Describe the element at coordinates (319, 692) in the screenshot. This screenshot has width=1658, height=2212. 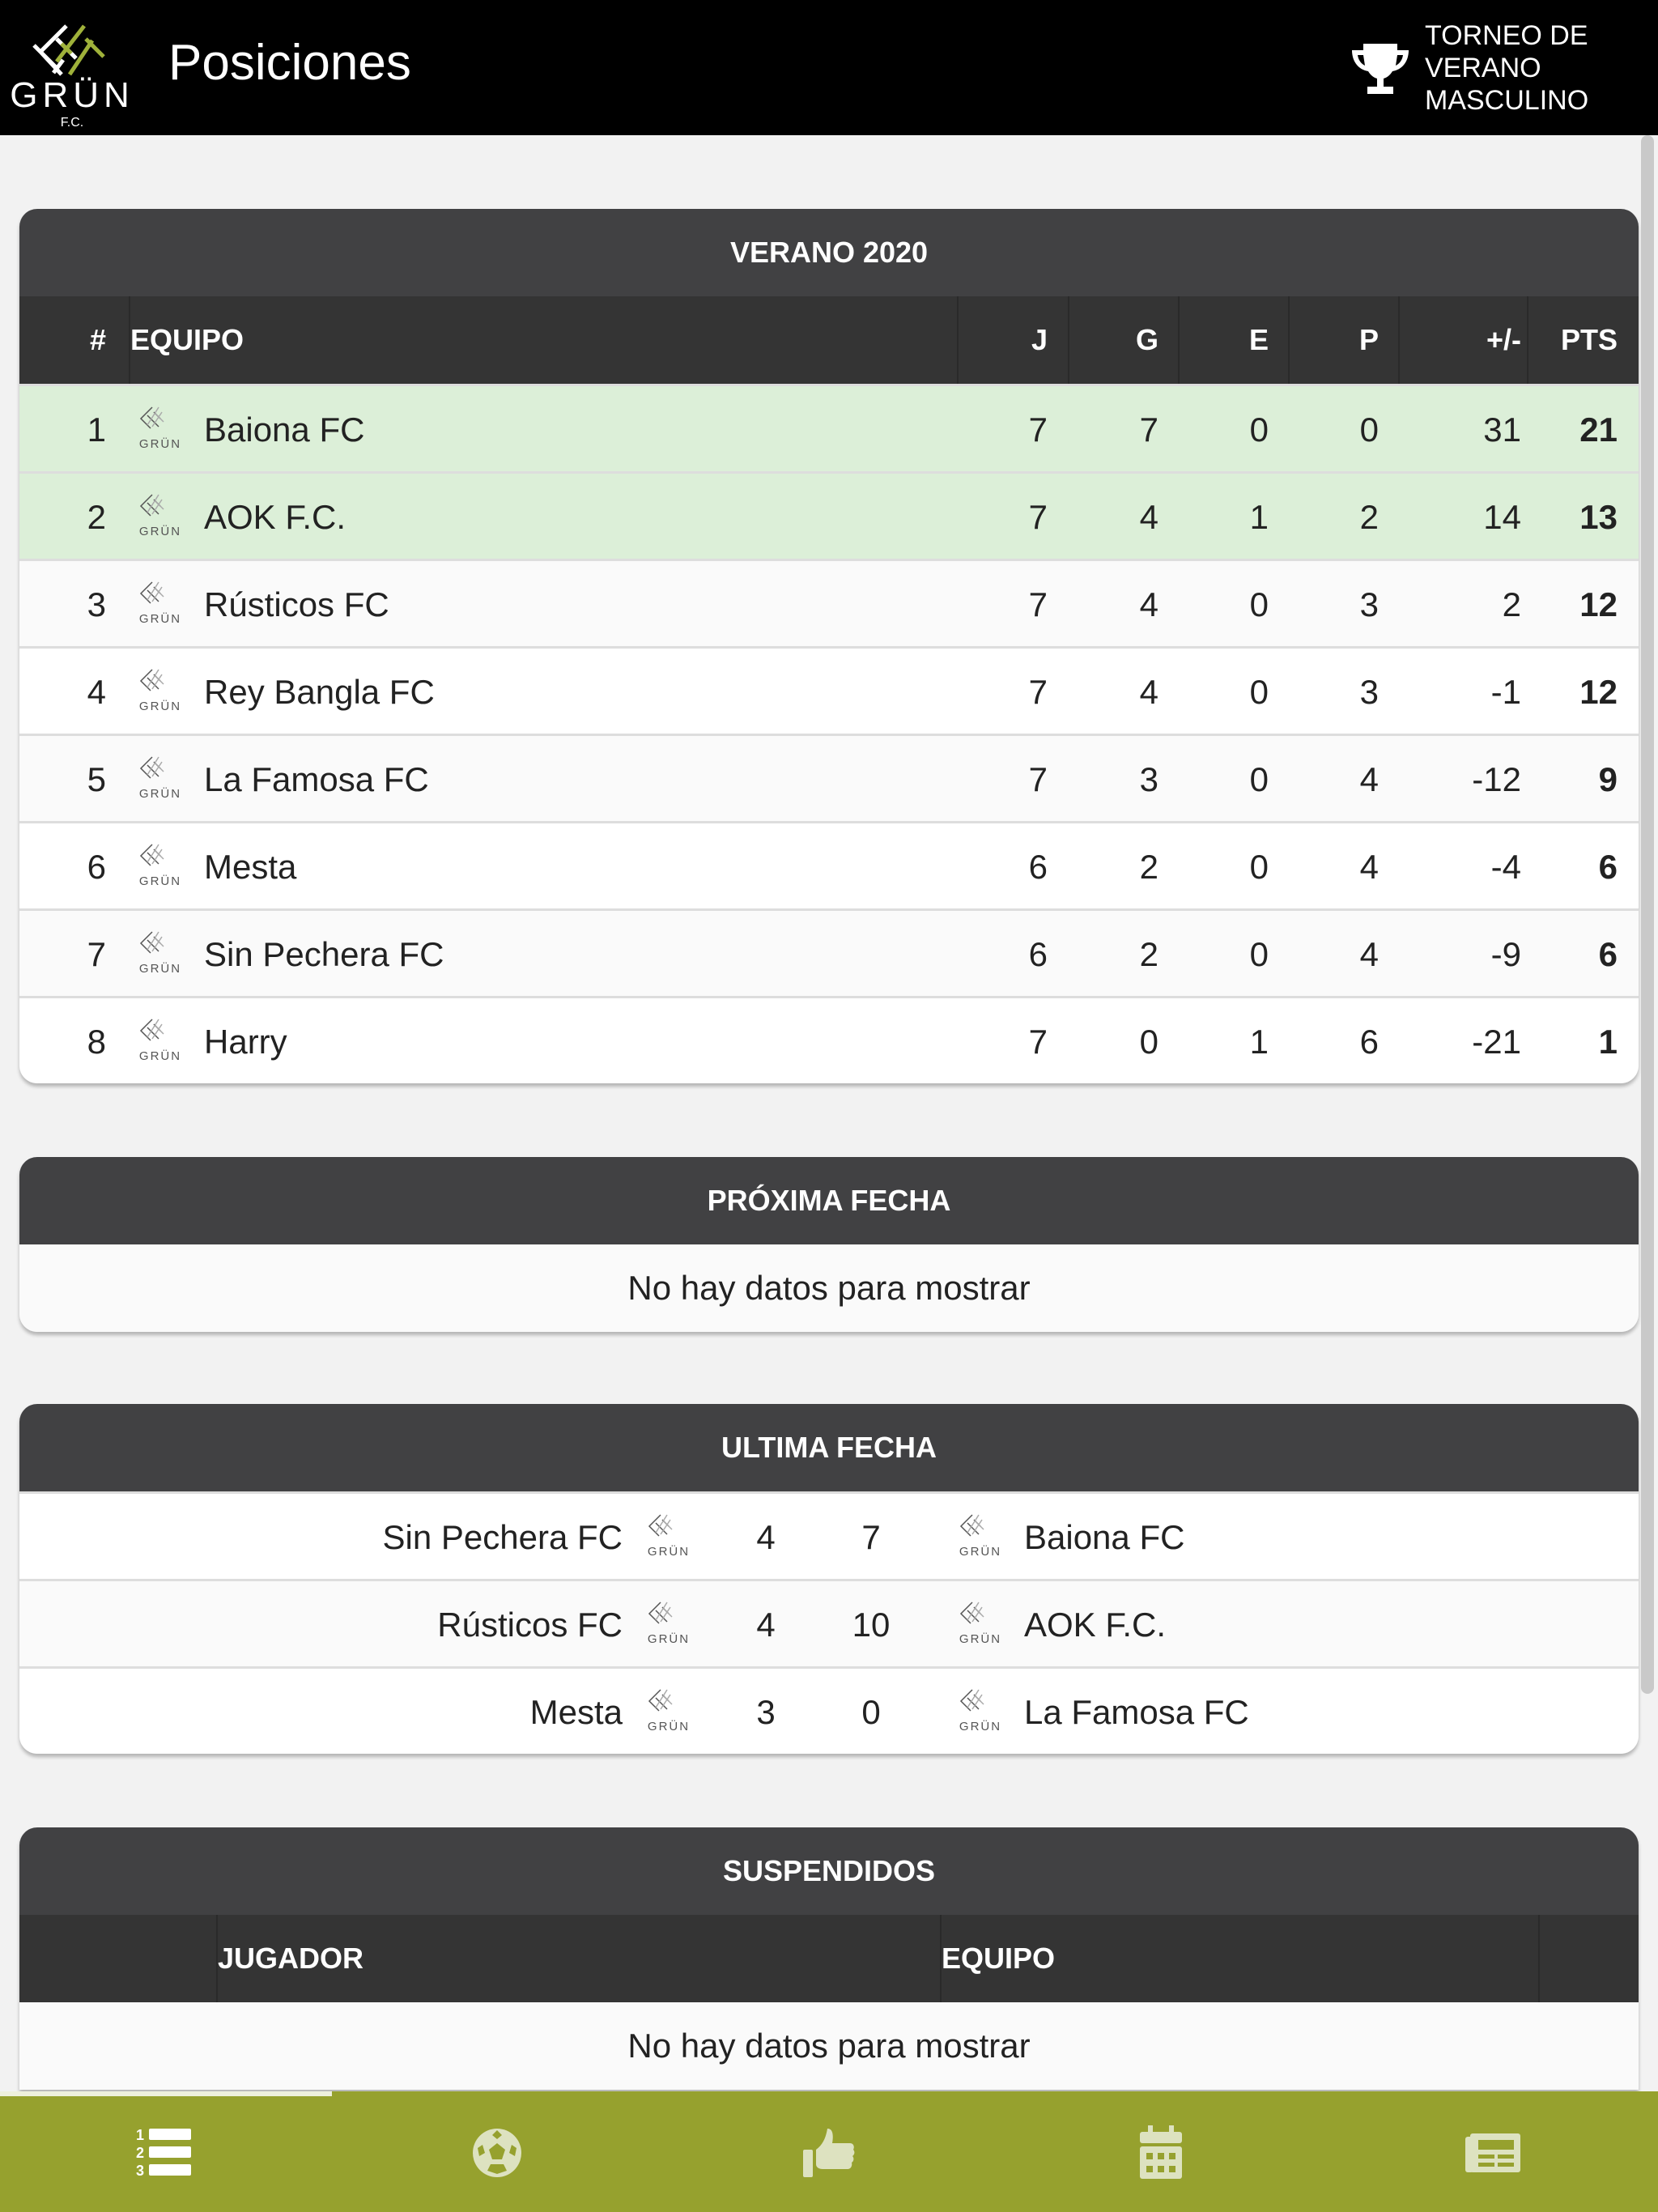
I see `team-name: Rey Bangla FC` at that location.